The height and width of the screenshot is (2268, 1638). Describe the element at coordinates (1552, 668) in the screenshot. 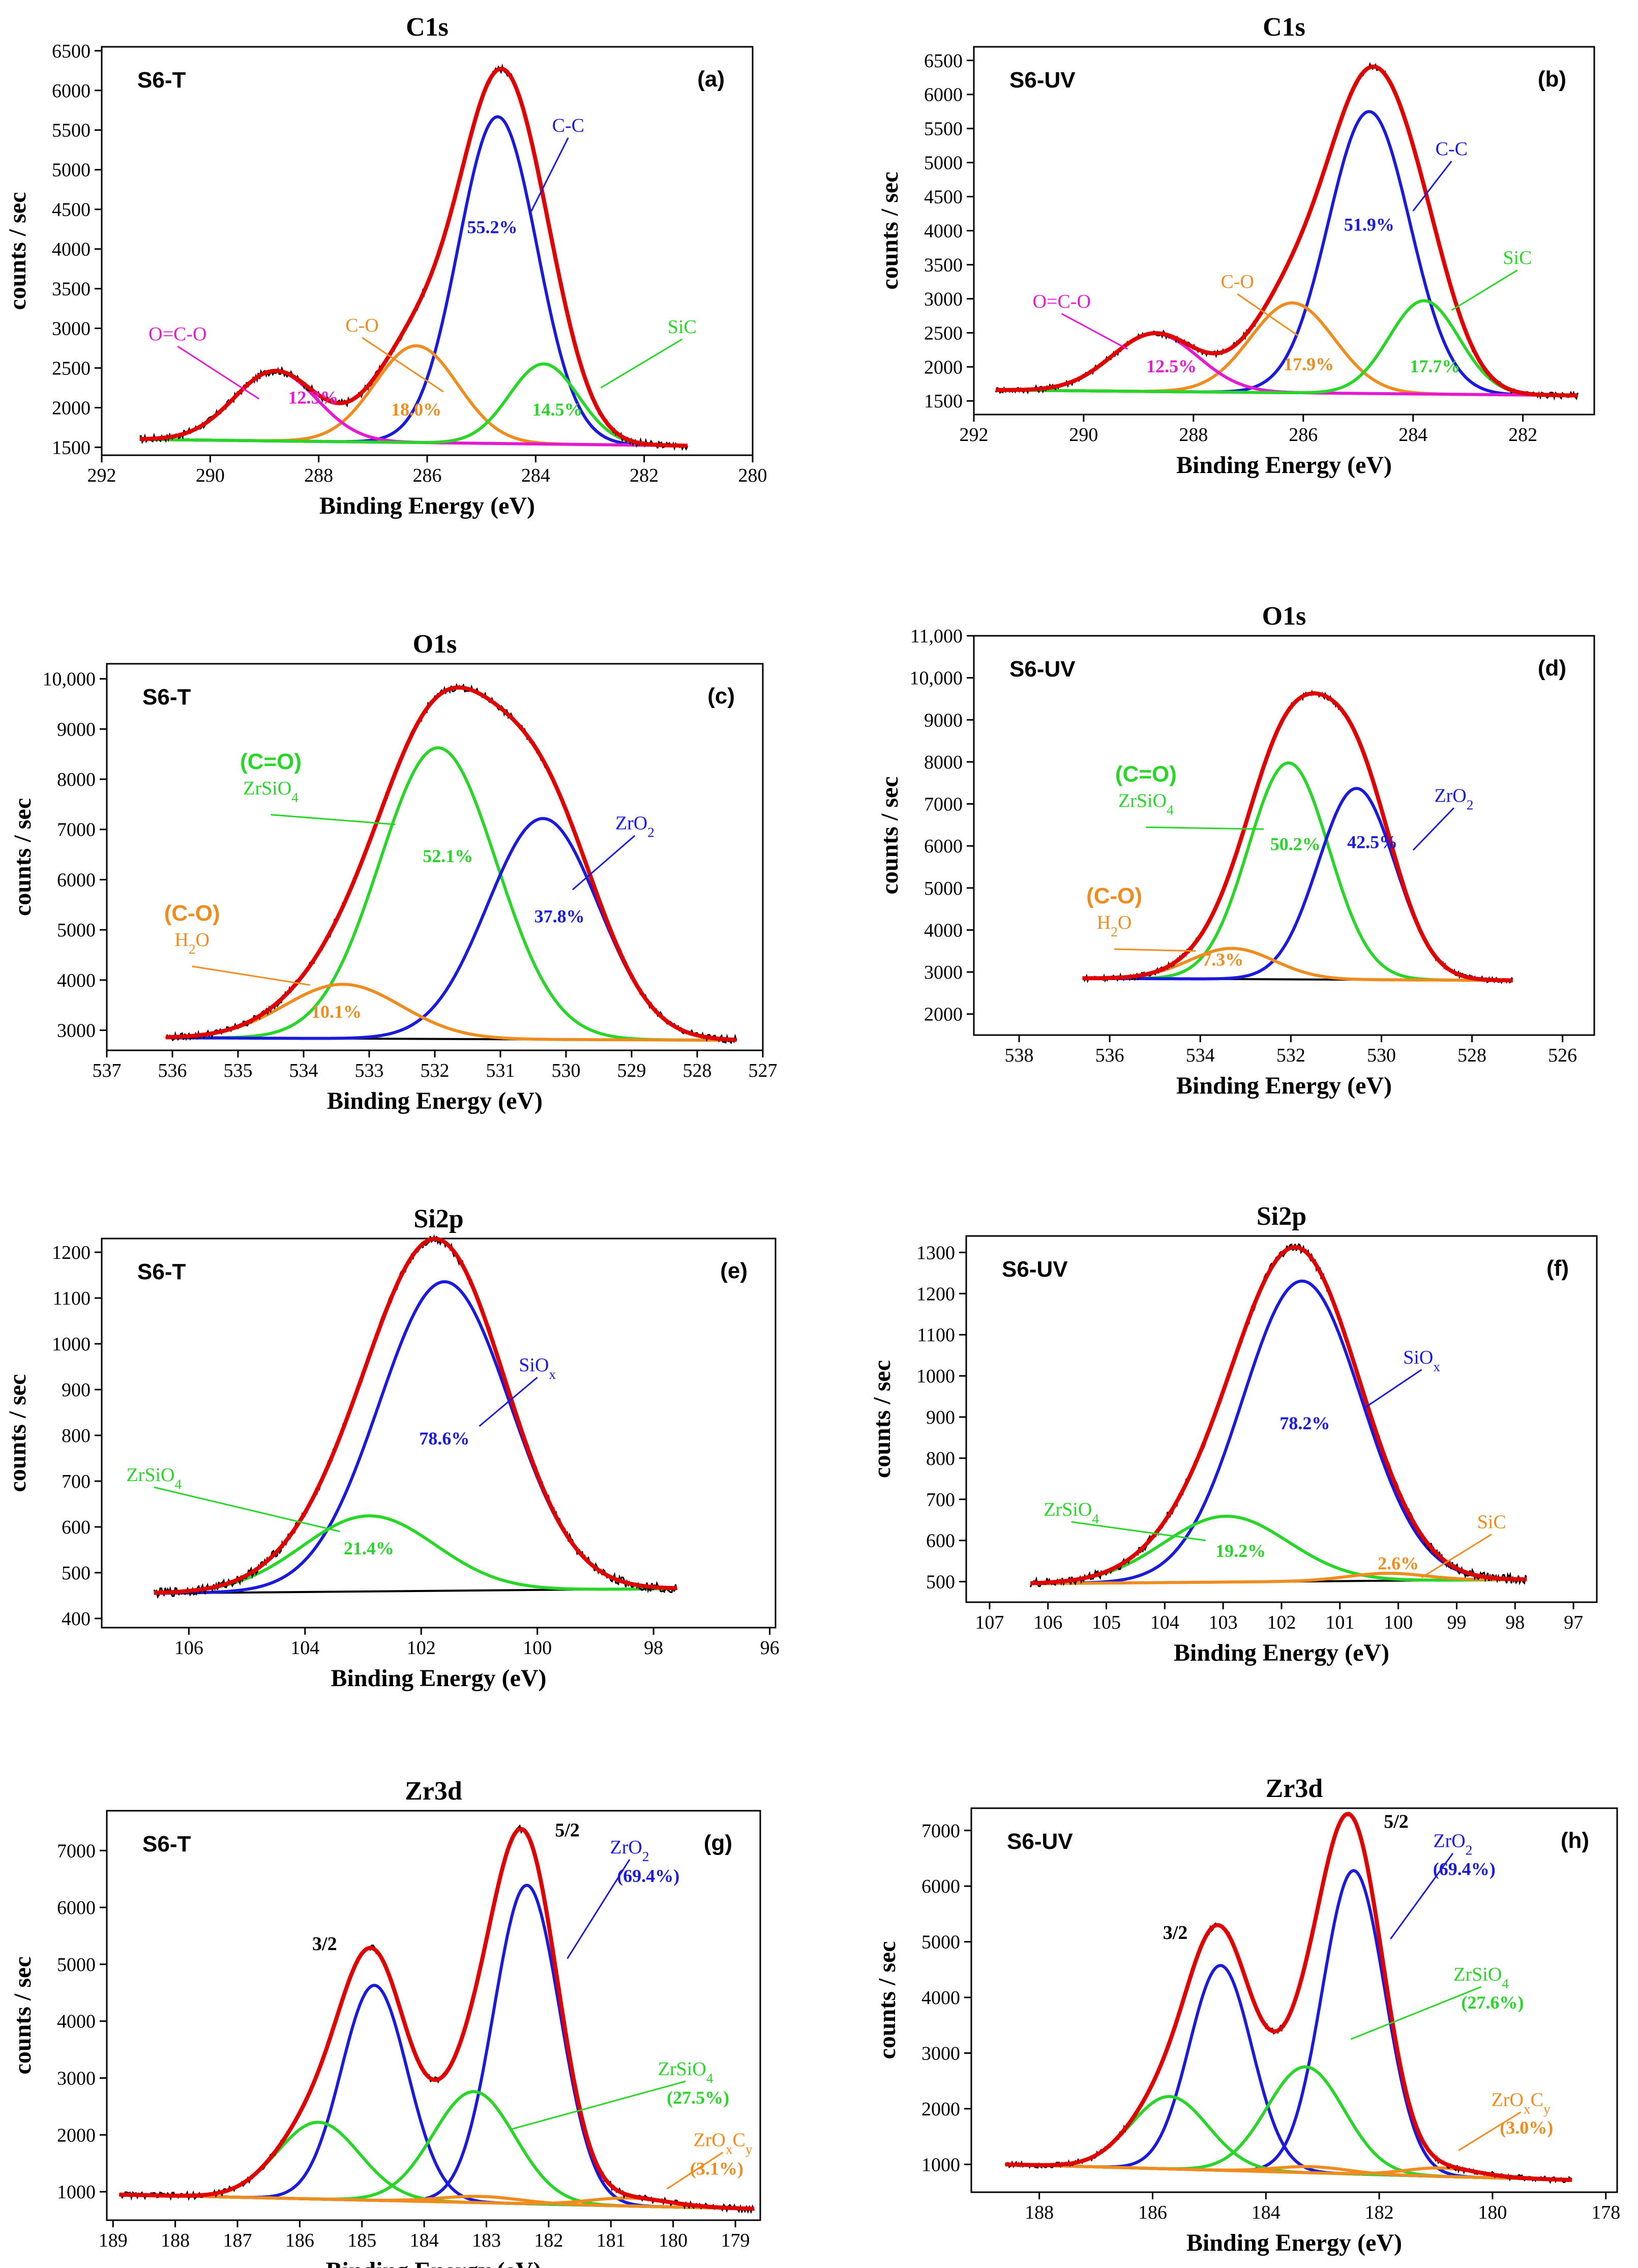

I see `panel-letter: (d)` at that location.